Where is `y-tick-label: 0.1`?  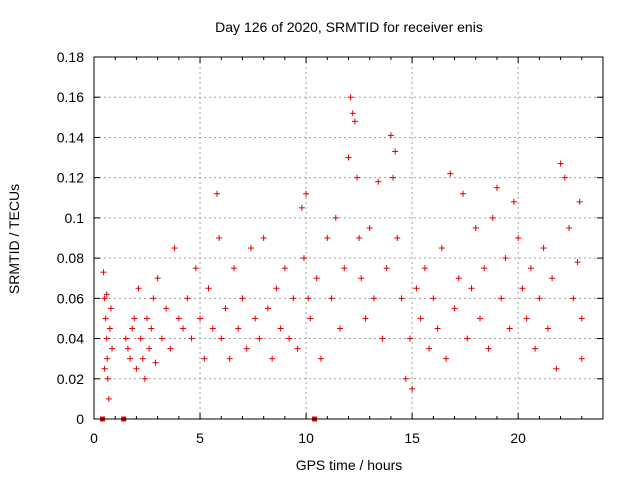
y-tick-label: 0.1 is located at coordinates (75, 218).